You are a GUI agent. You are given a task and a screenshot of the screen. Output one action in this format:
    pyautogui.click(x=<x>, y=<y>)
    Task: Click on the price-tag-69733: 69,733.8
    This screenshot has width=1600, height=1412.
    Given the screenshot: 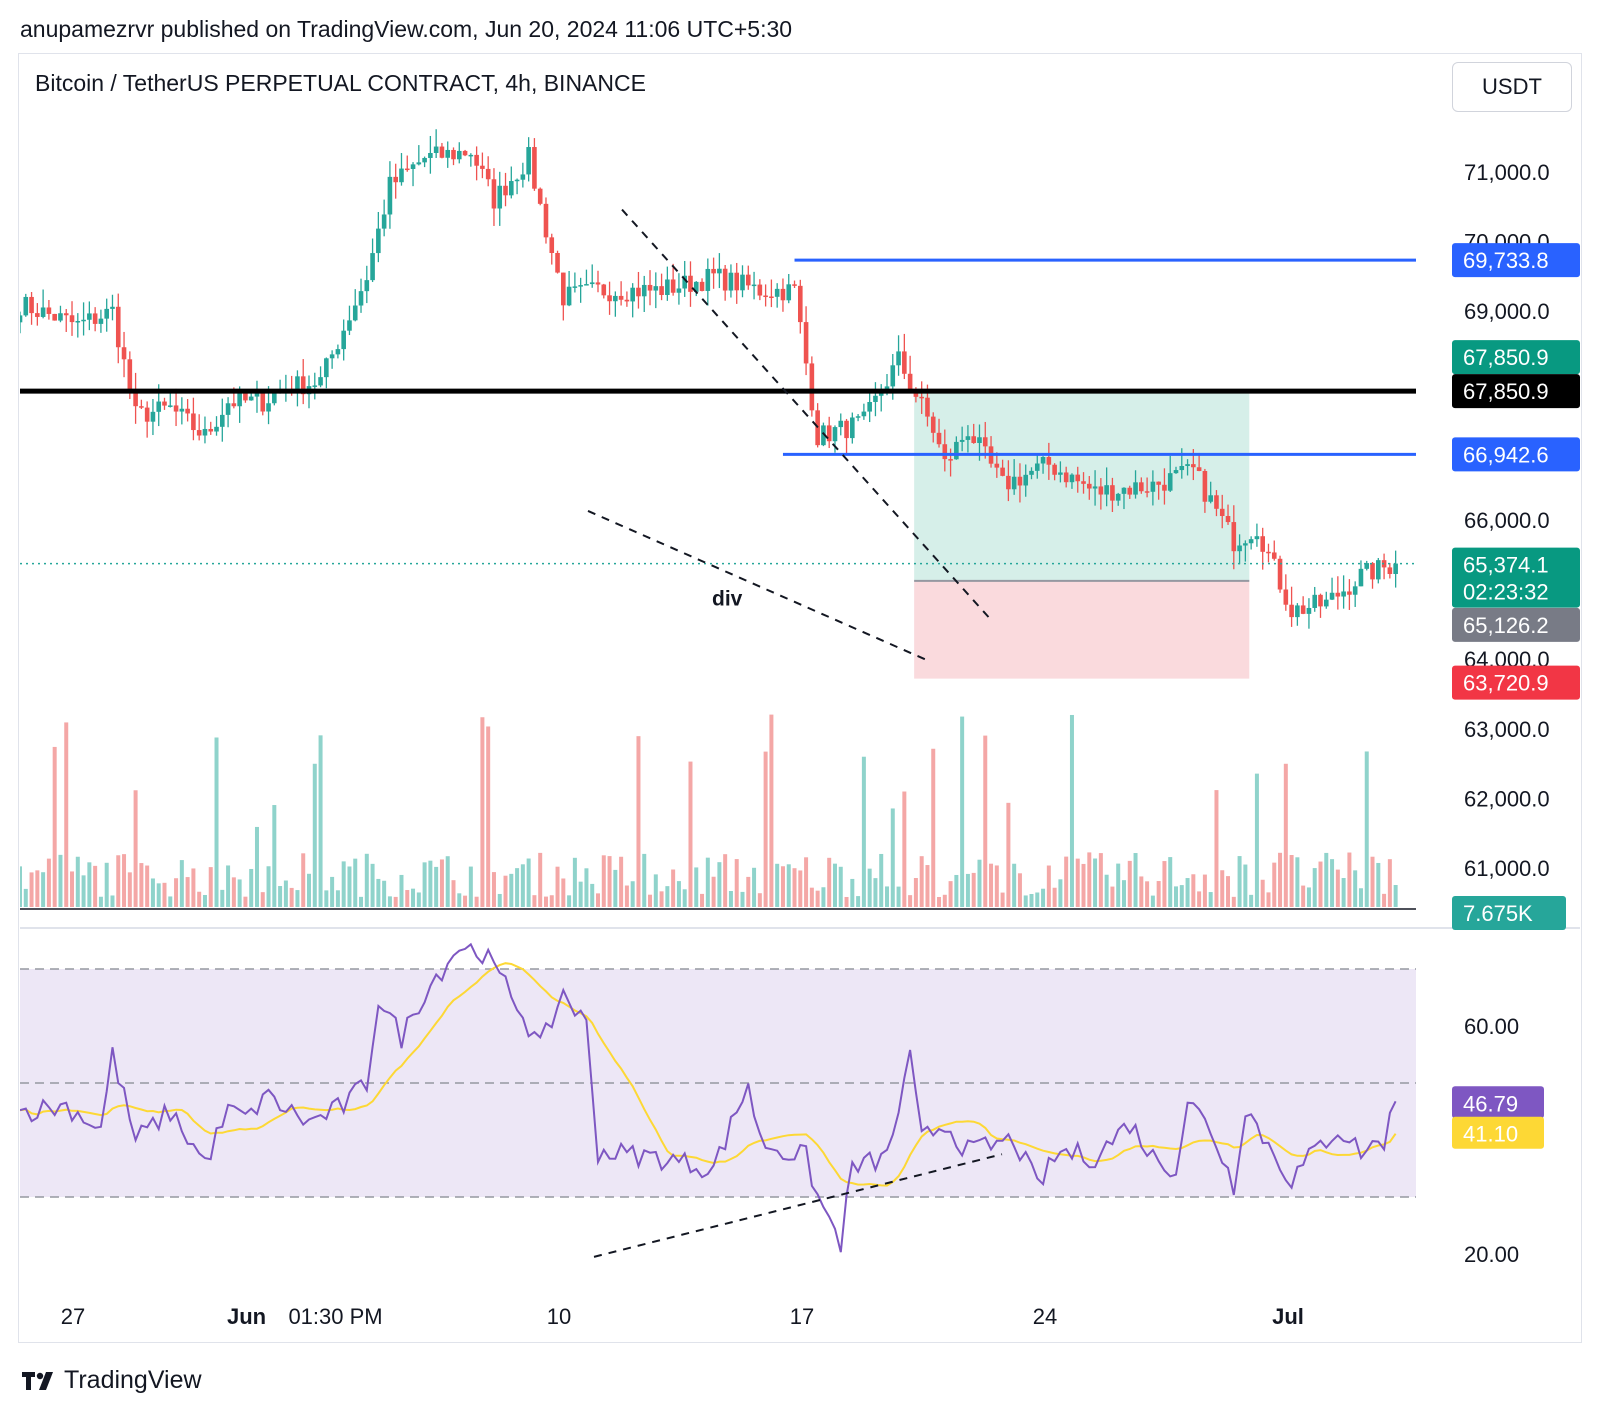 What is the action you would take?
    pyautogui.click(x=1516, y=260)
    